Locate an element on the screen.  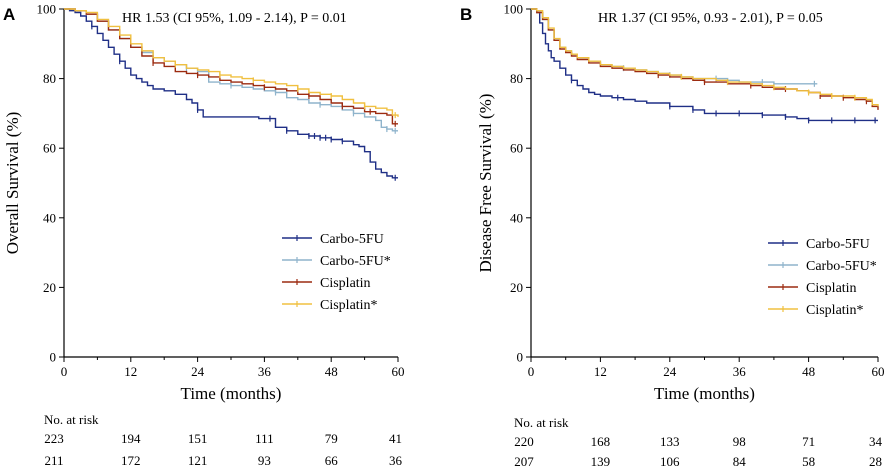
b-risk-value: 139 is located at coordinates (601, 461).